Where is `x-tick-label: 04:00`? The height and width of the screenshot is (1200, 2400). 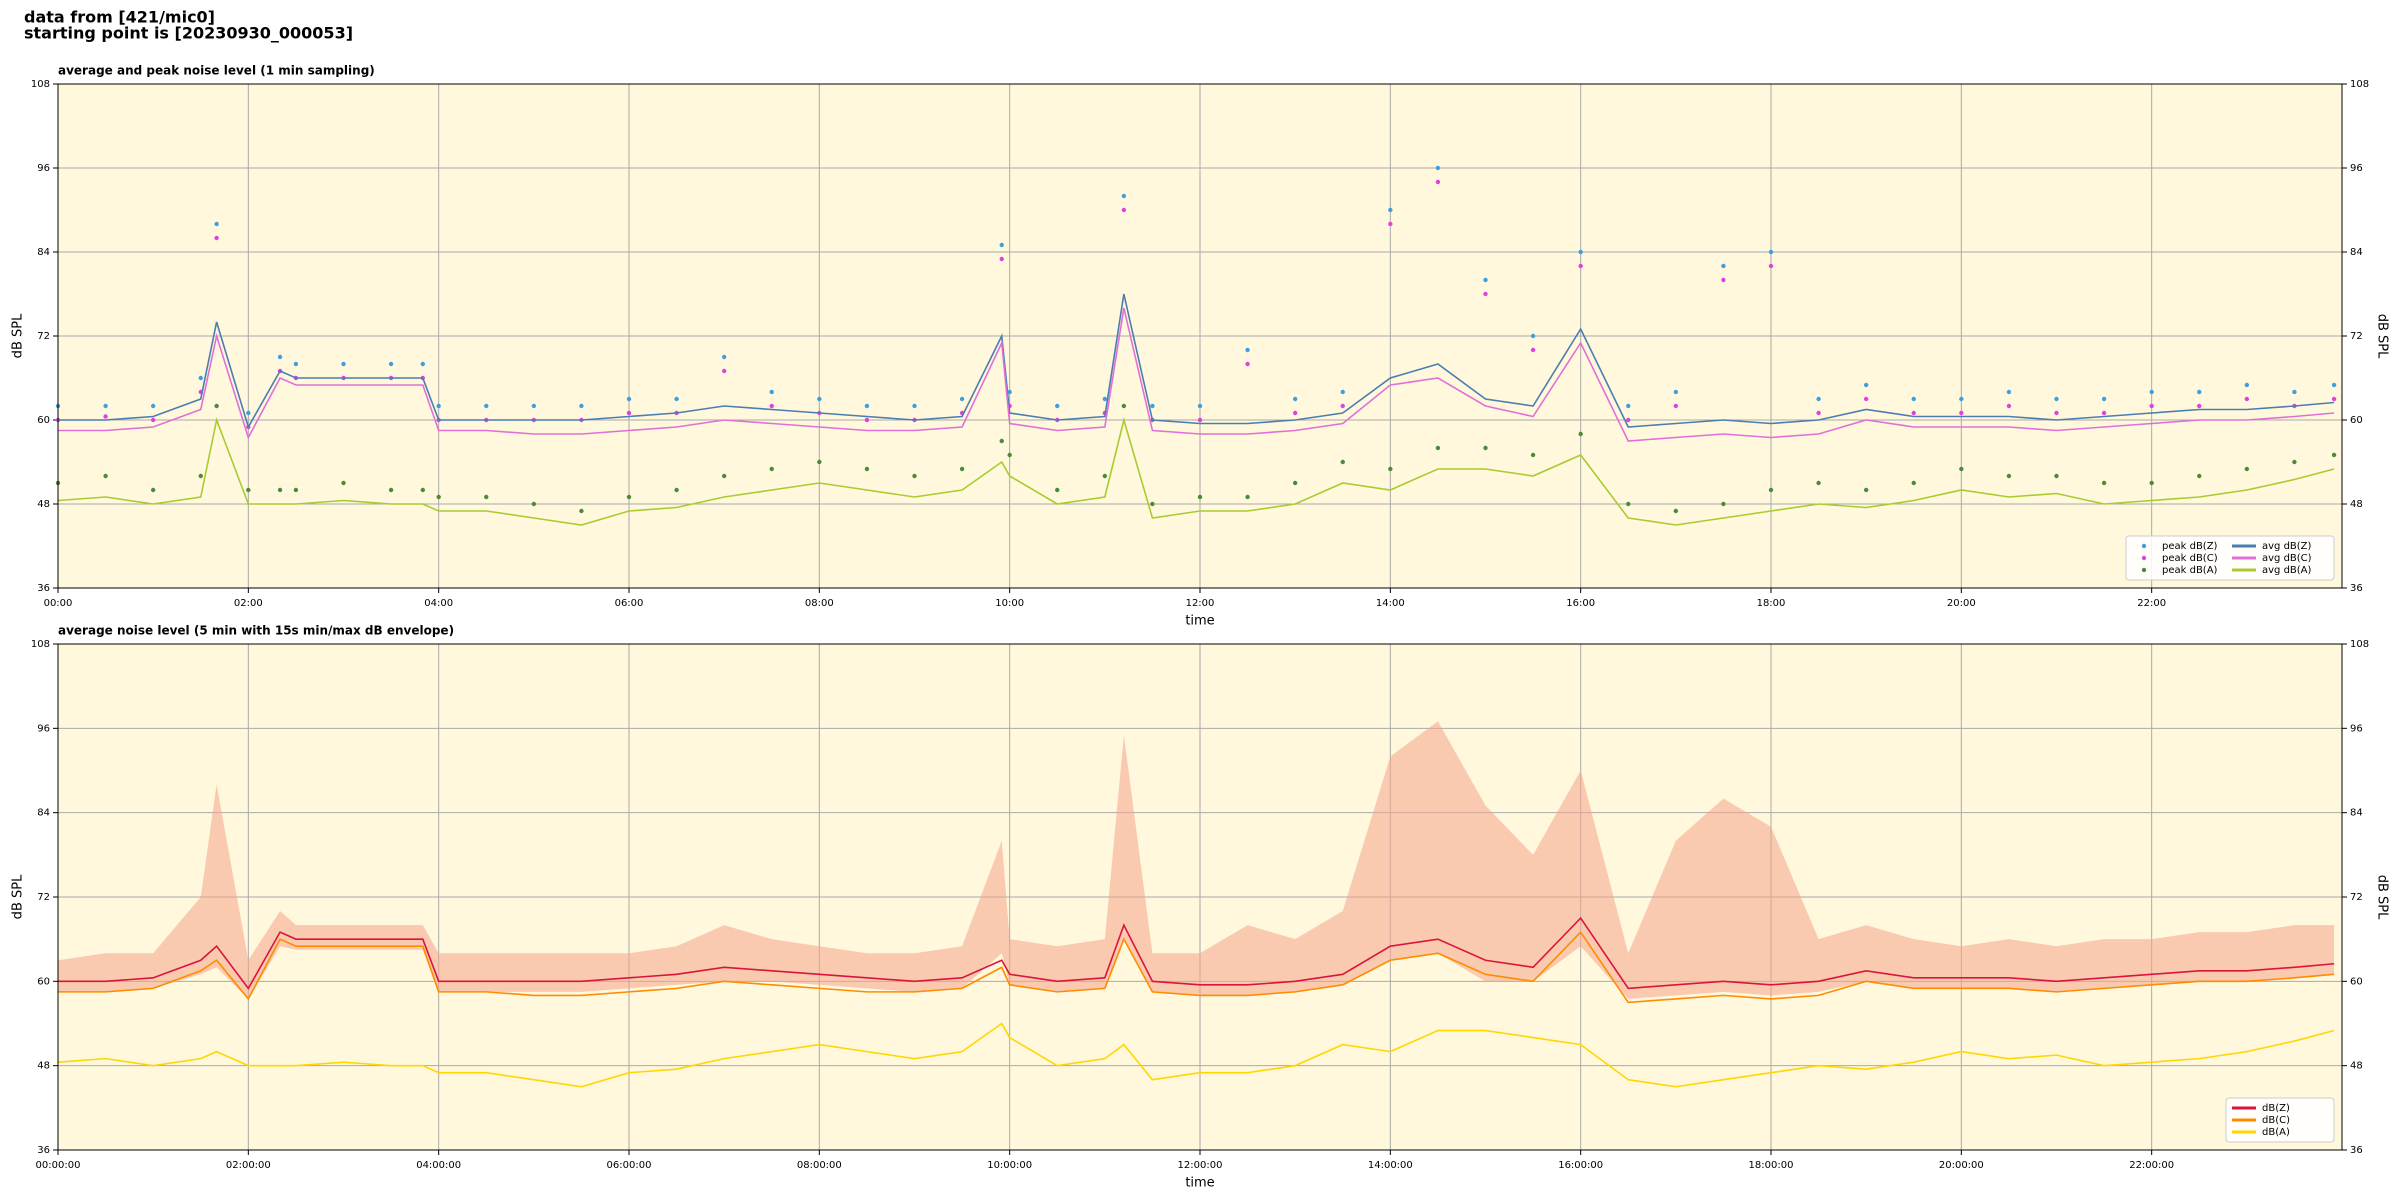
x-tick-label: 04:00 is located at coordinates (438, 603).